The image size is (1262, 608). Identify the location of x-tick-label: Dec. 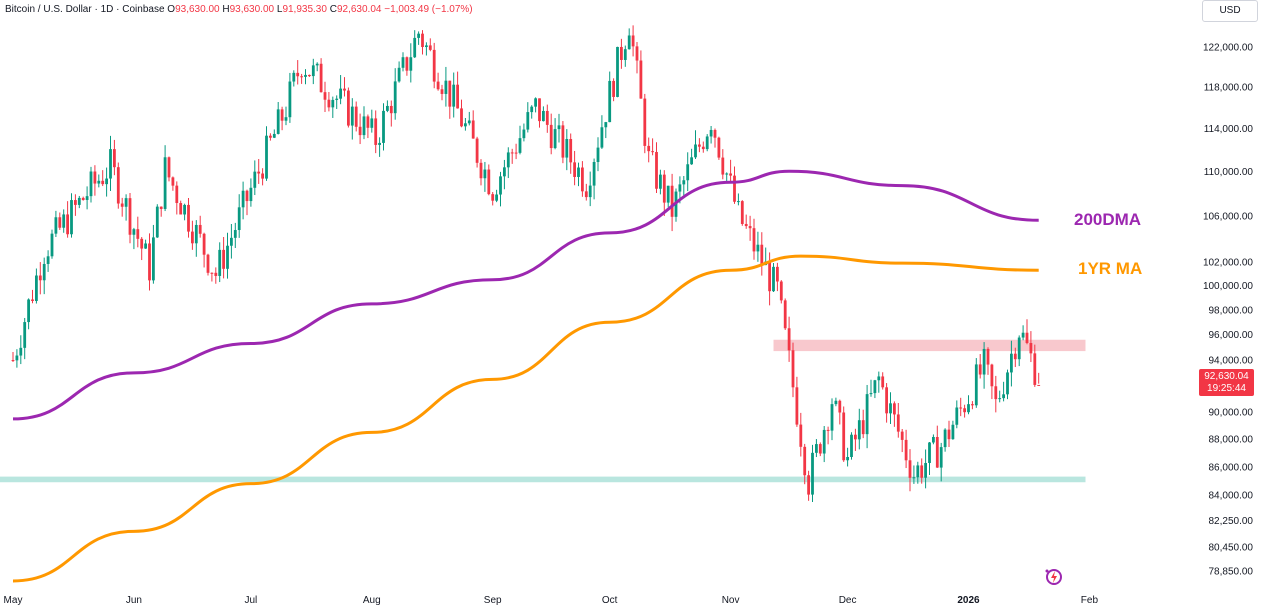
(848, 600).